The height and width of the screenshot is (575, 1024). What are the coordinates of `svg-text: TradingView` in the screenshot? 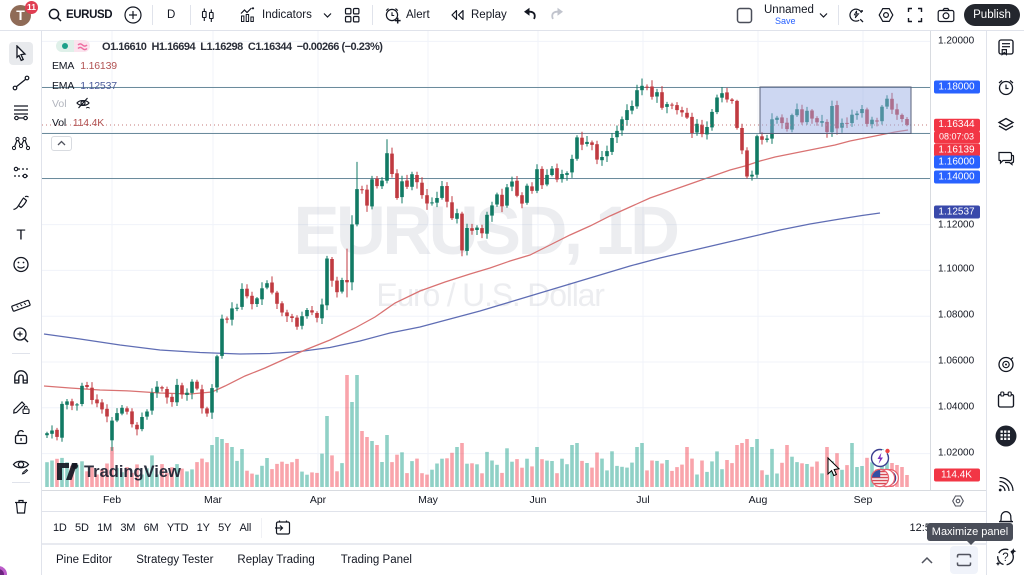 It's located at (132, 472).